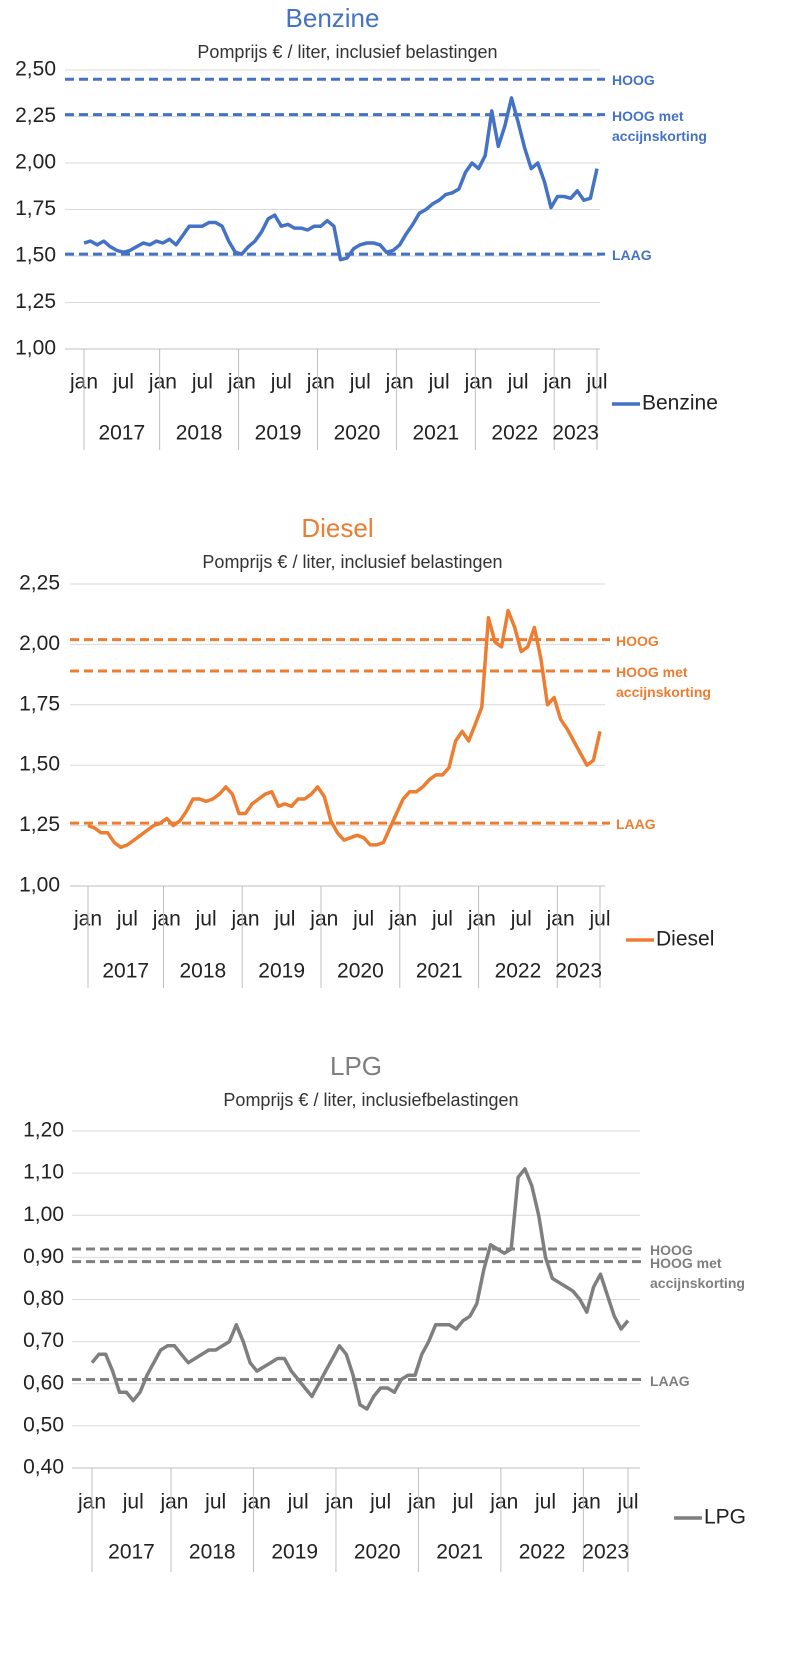 The height and width of the screenshot is (1662, 807). What do you see at coordinates (35, 69) in the screenshot?
I see `y-tick-label: 2,50` at bounding box center [35, 69].